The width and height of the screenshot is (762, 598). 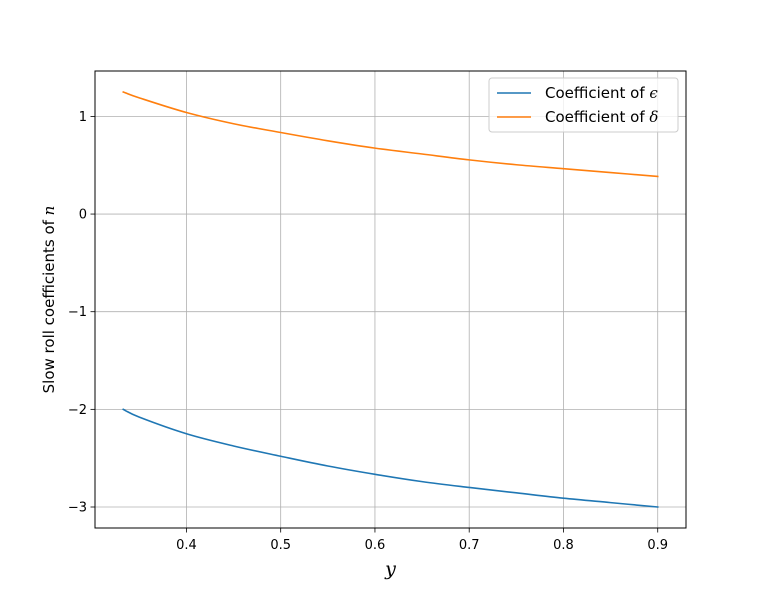 I want to click on x-tick-label: 0.7, so click(x=469, y=545).